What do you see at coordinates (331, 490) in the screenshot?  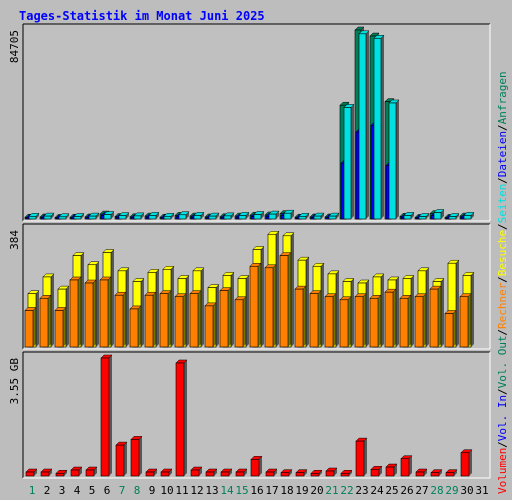 I see `x-tick-label: 21` at bounding box center [331, 490].